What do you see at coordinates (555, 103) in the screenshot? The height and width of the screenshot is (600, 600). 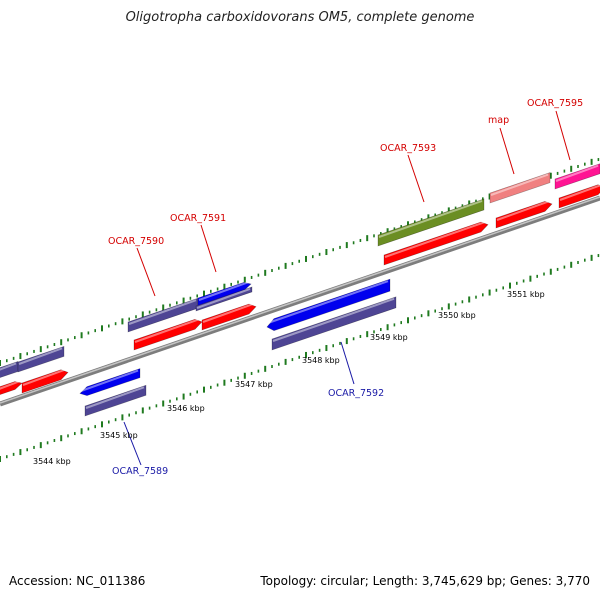 I see `gene-label-ocar-7595: OCAR_7595` at bounding box center [555, 103].